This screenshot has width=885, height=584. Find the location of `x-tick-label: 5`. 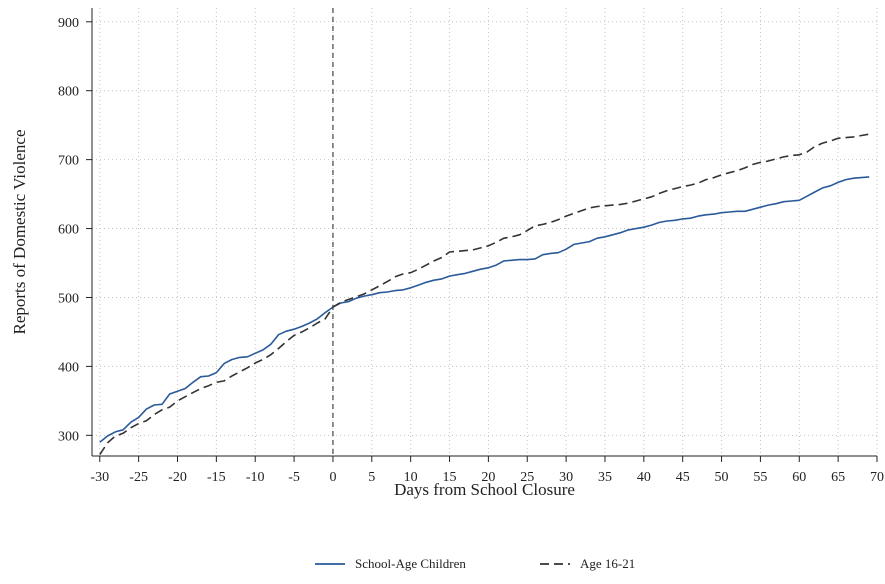

x-tick-label: 5 is located at coordinates (371, 477).